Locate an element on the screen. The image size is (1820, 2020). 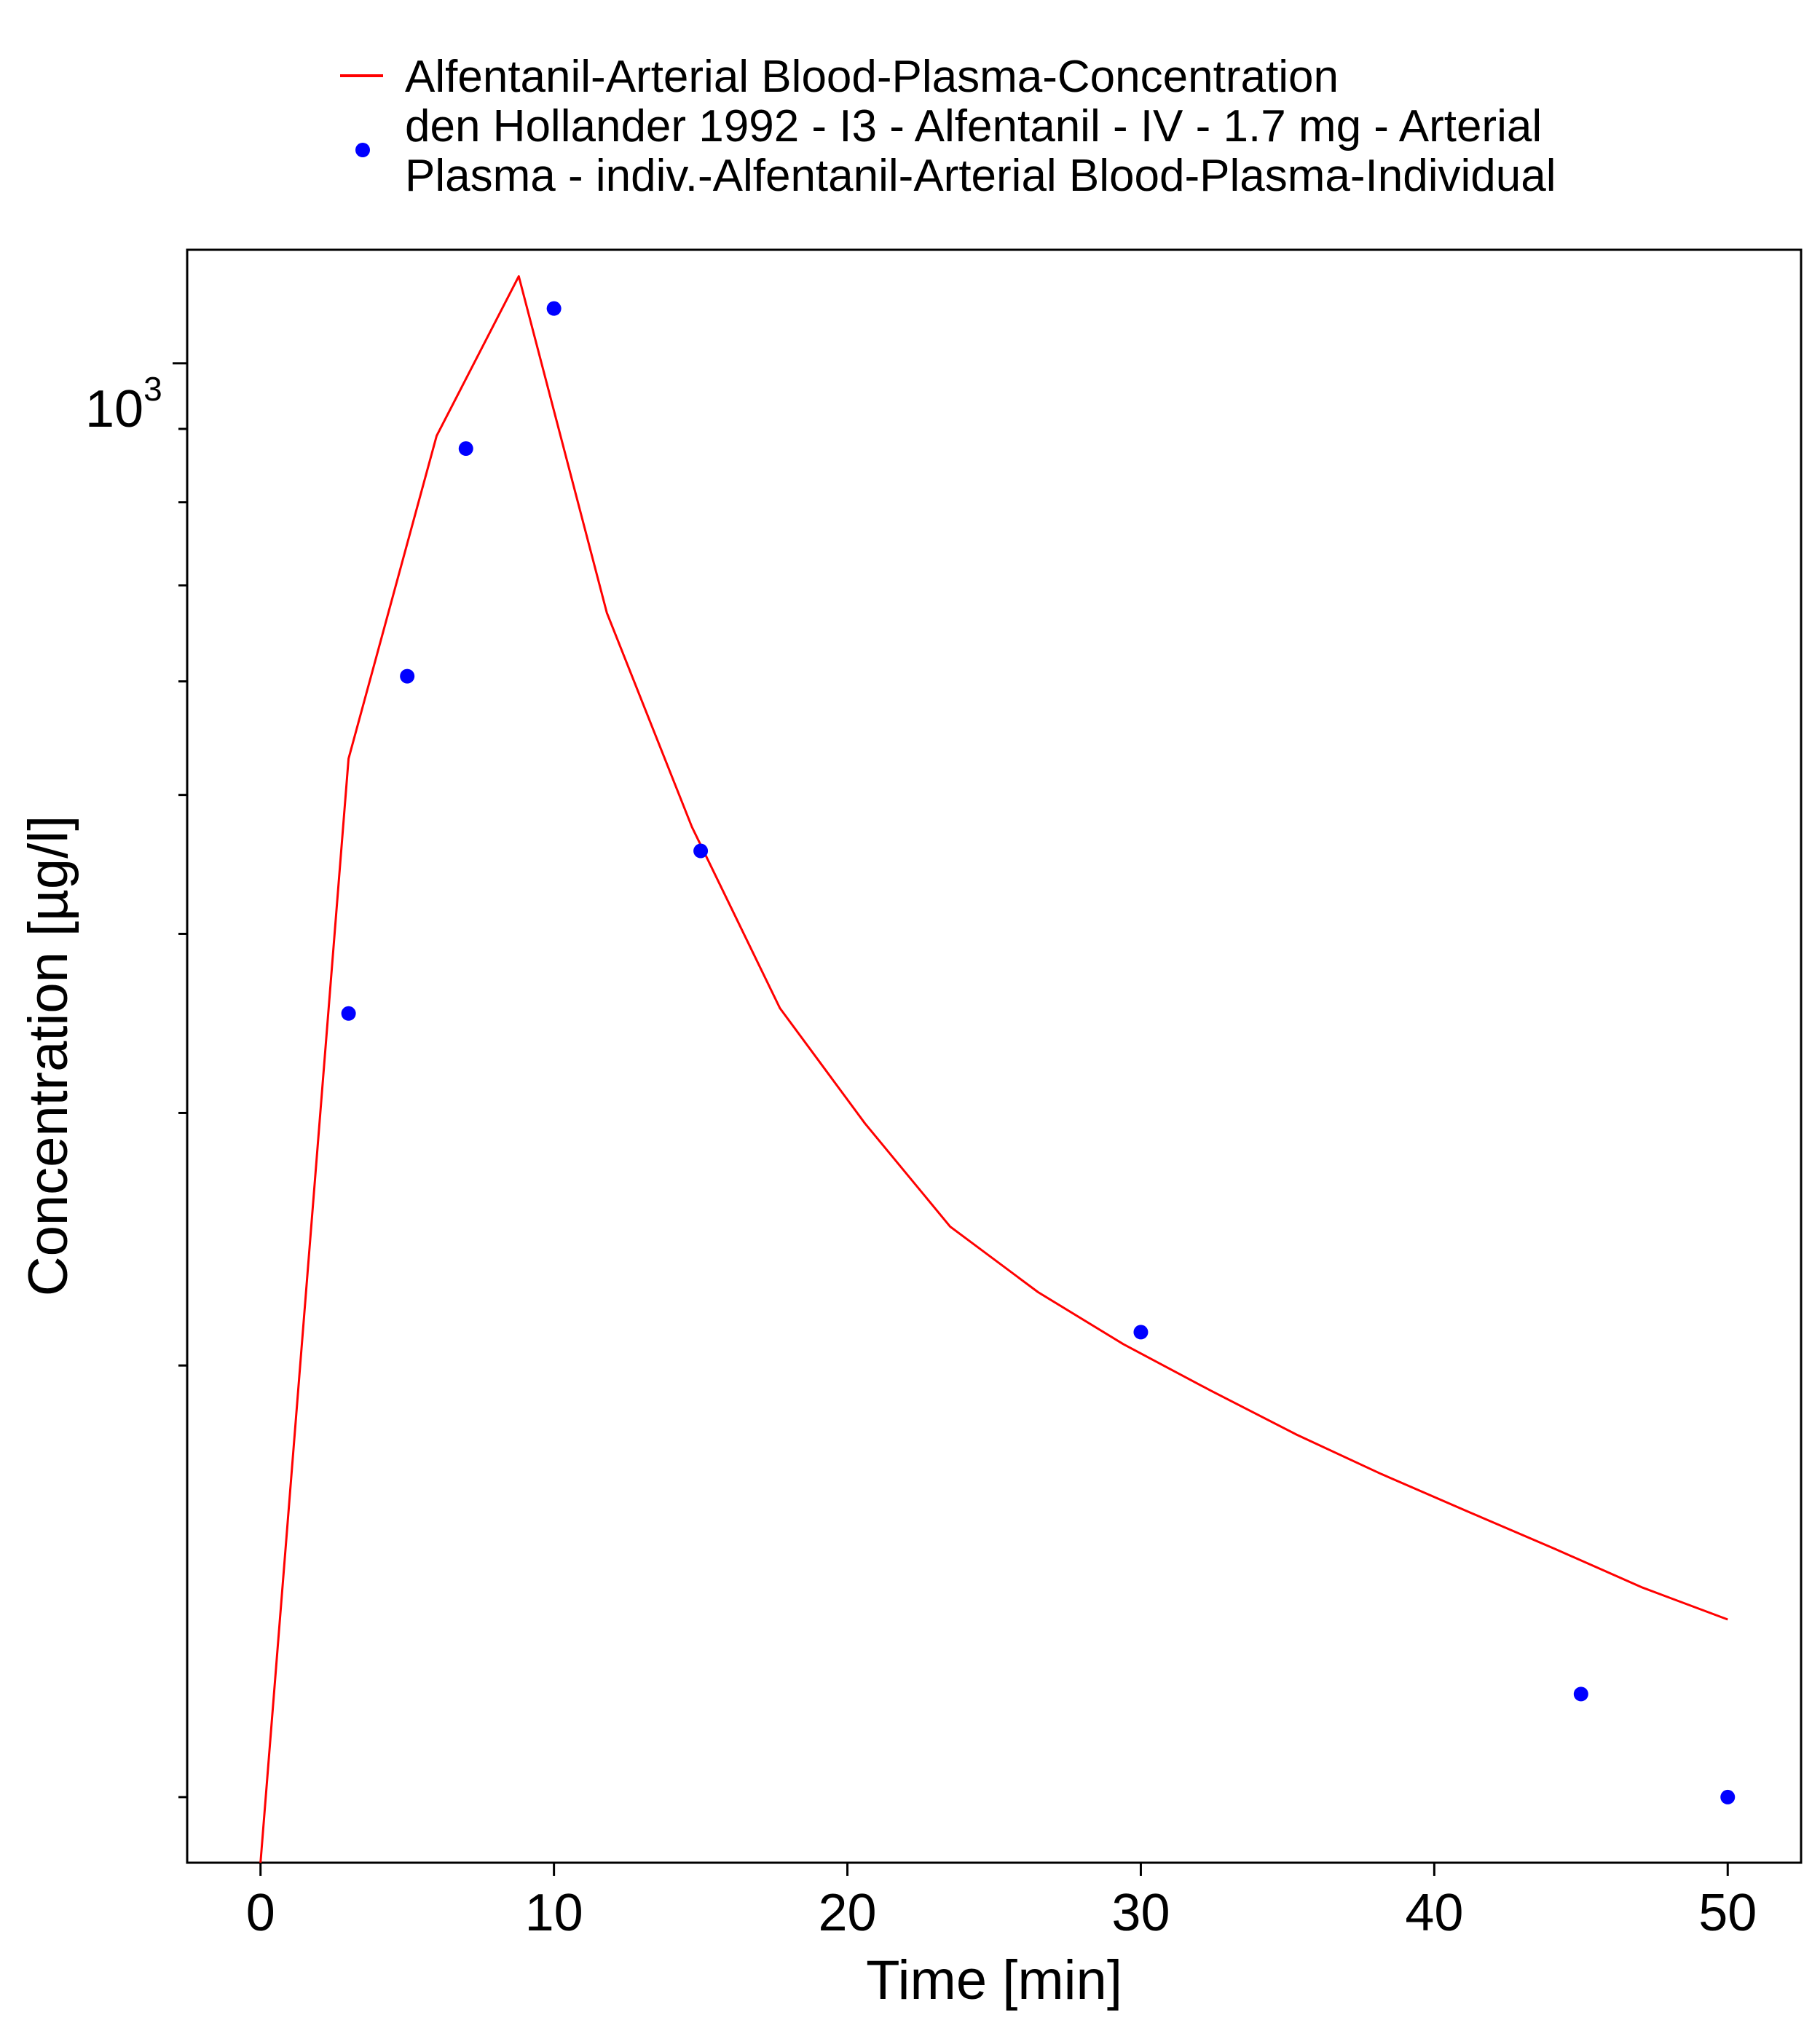
y-axis-ticks is located at coordinates (180, 1080).